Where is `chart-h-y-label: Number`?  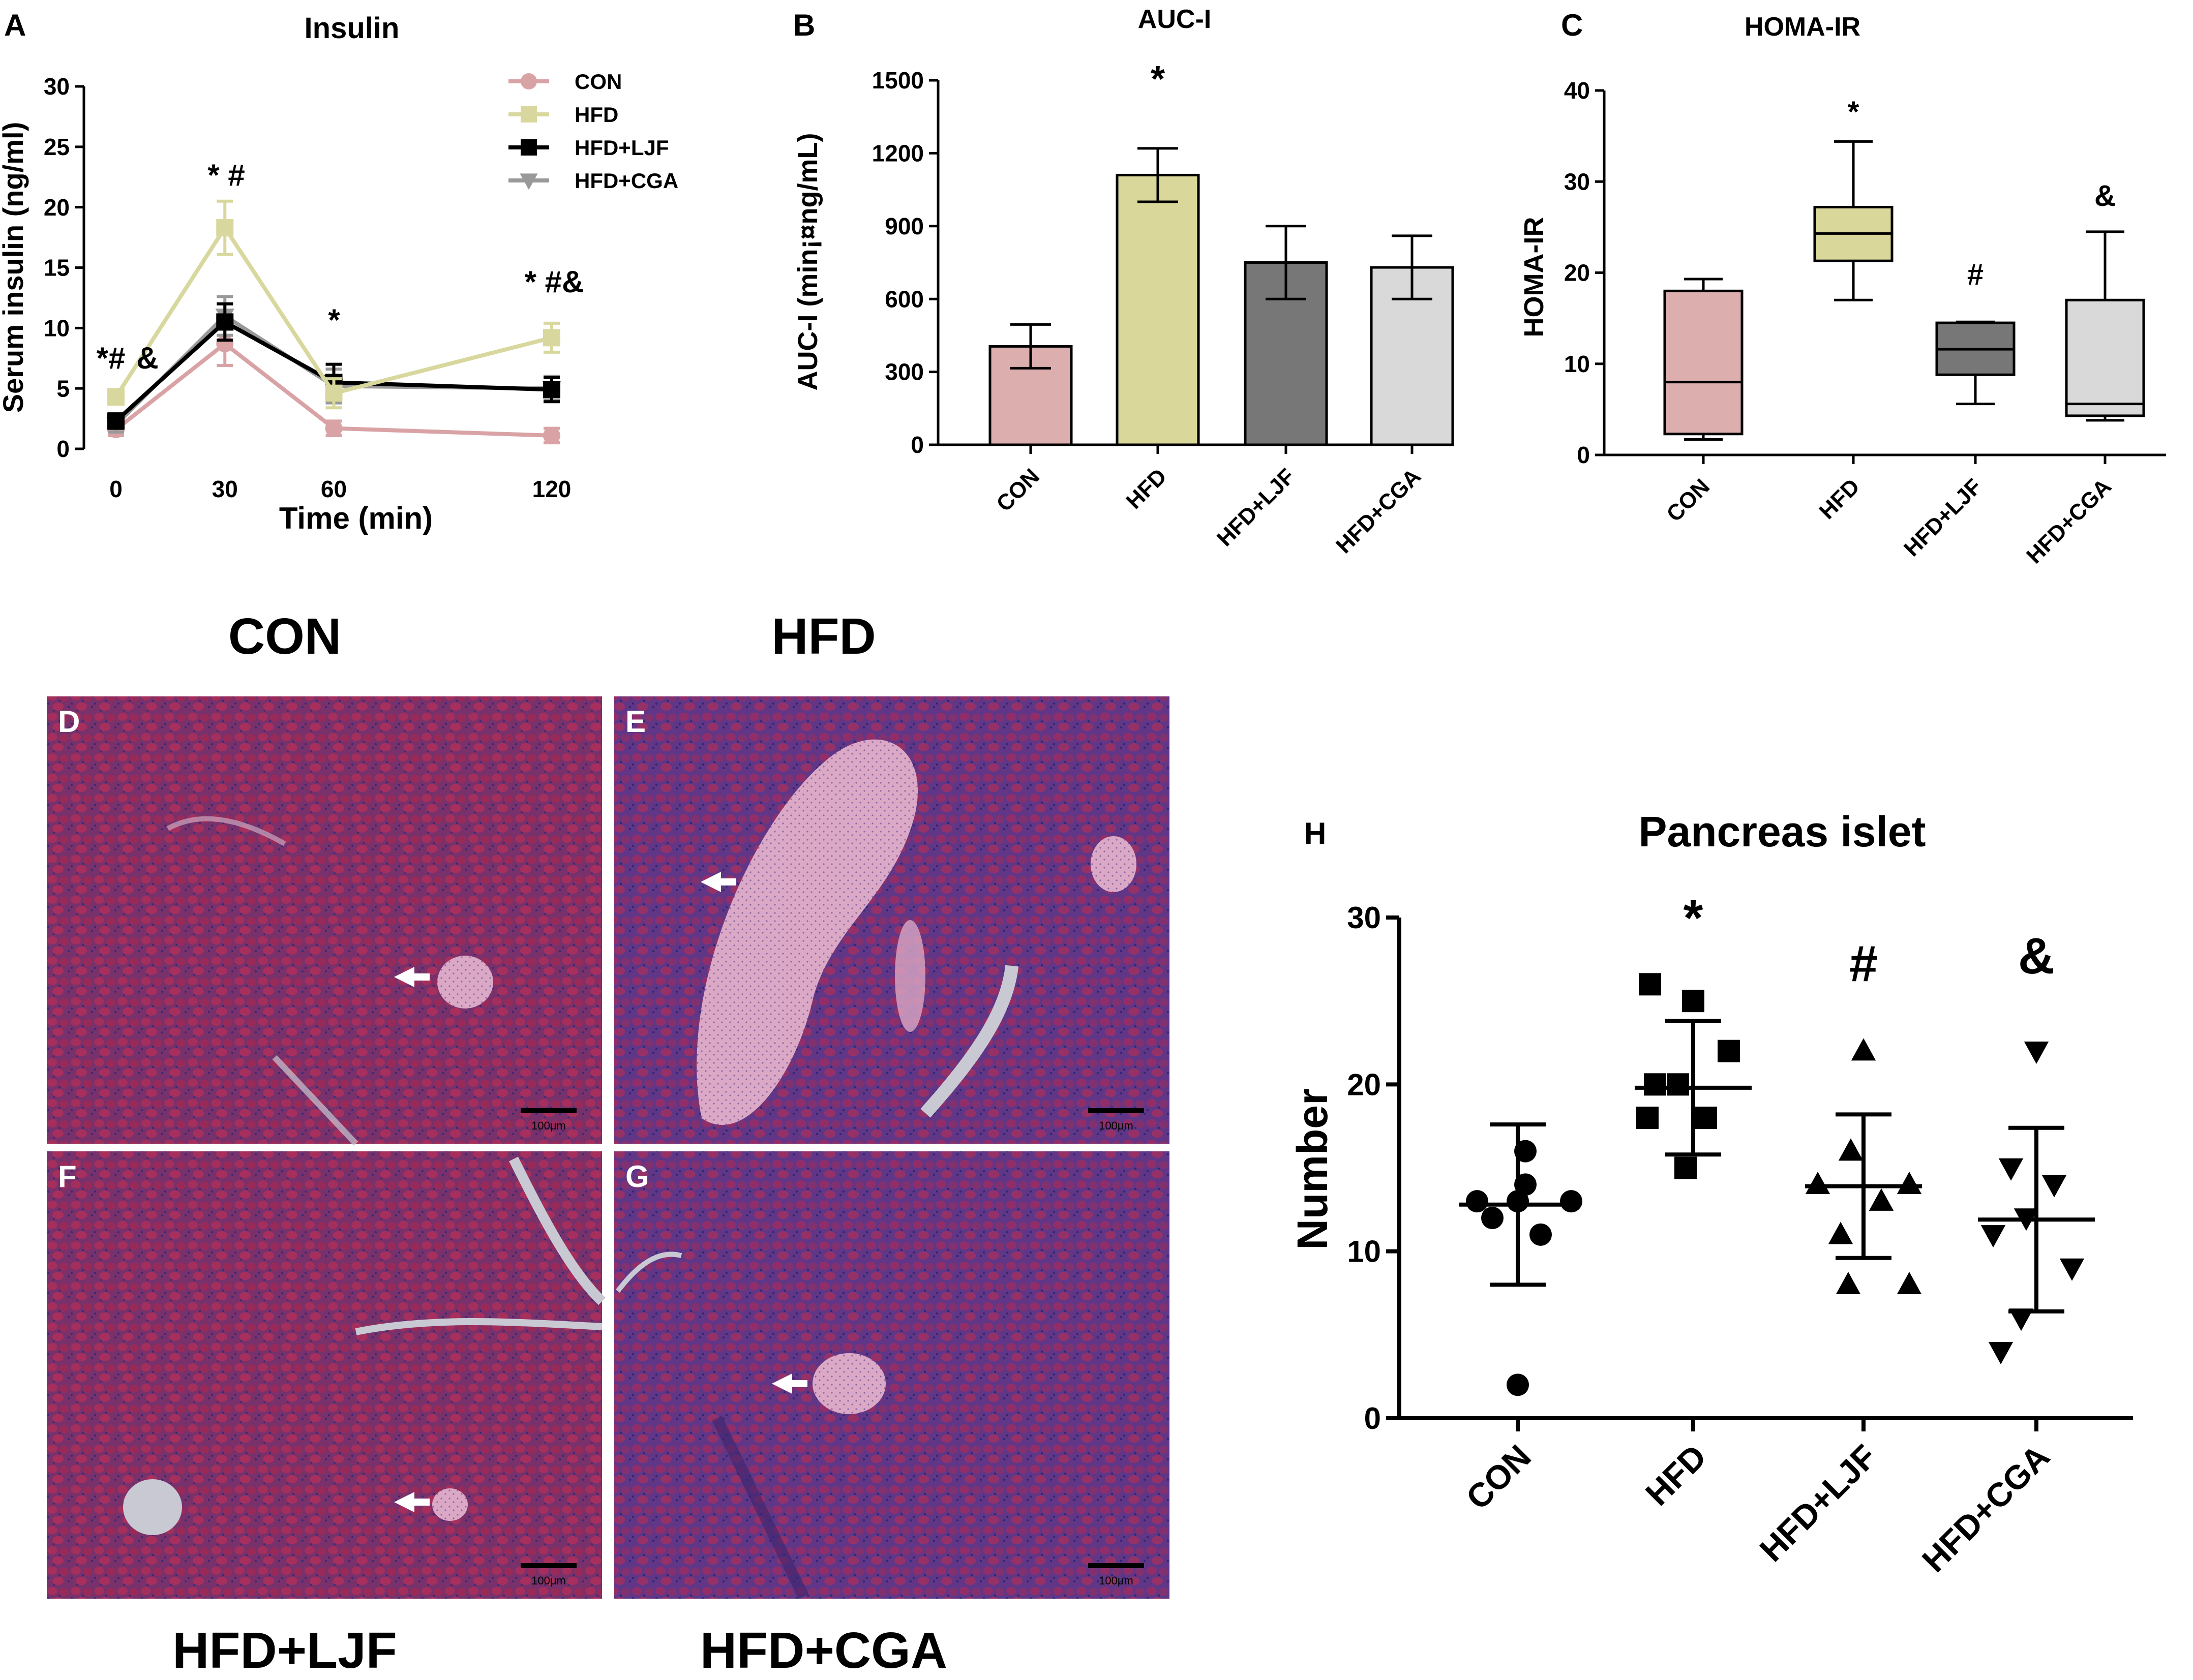
chart-h-y-label: Number is located at coordinates (1312, 1168).